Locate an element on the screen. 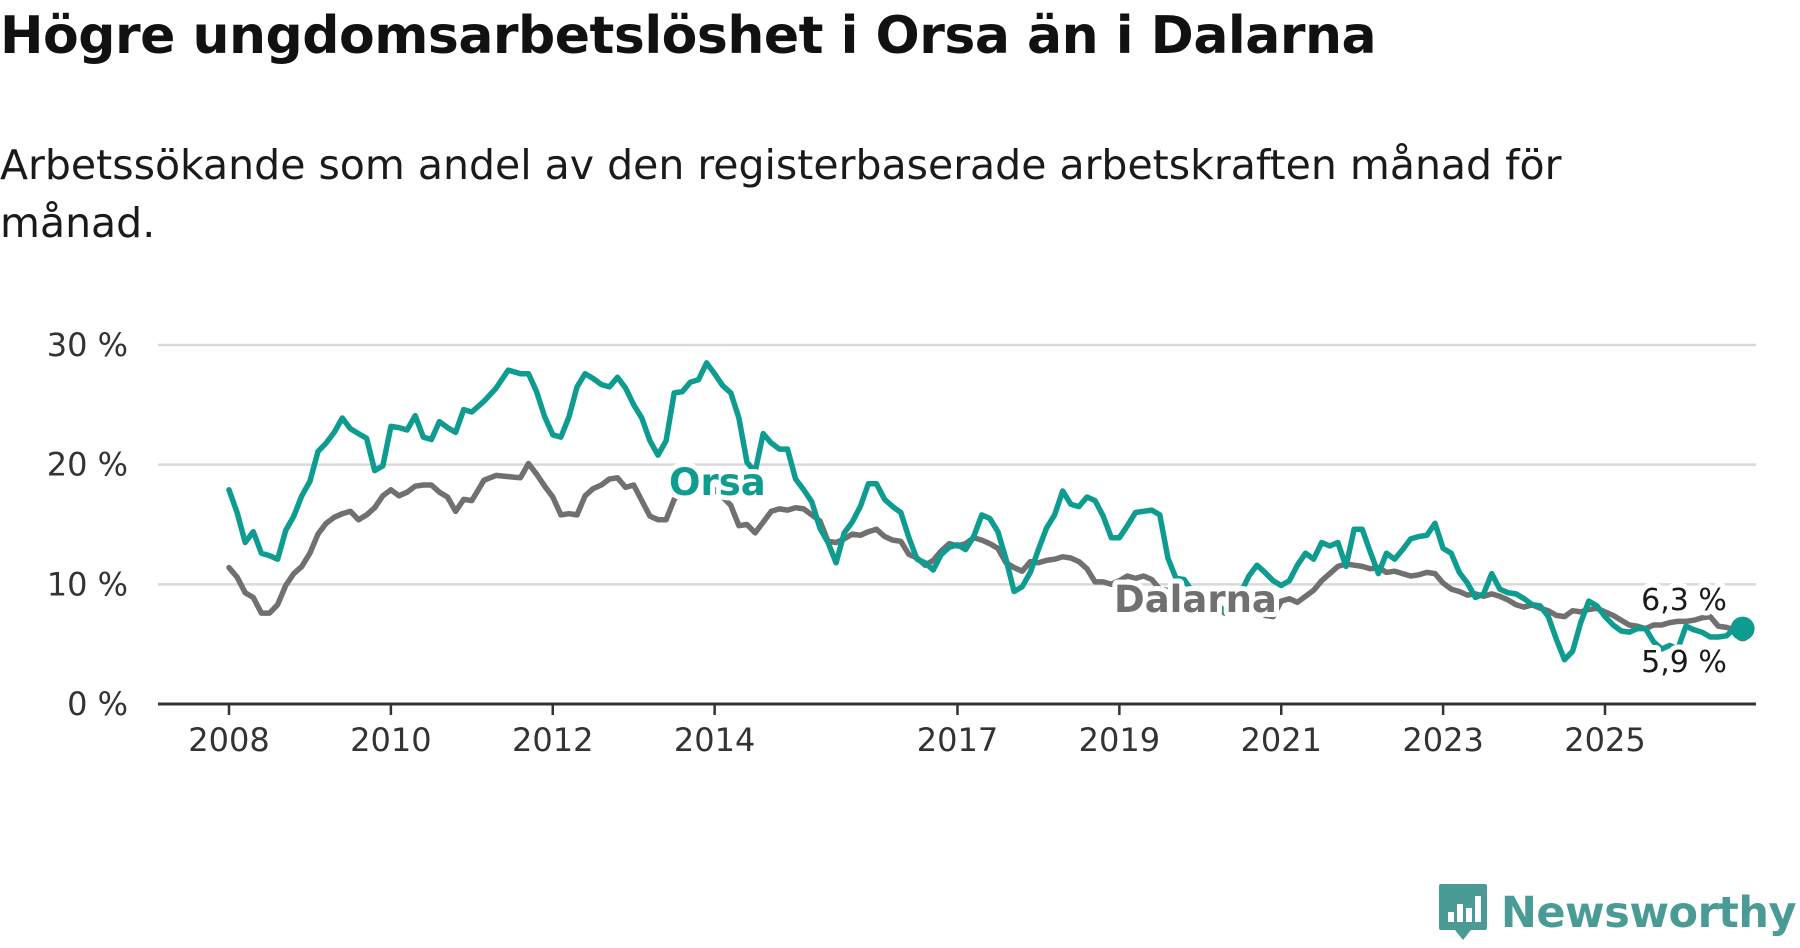 The width and height of the screenshot is (1800, 948). newsworthy-logo: Newsworthy is located at coordinates (1617, 913).